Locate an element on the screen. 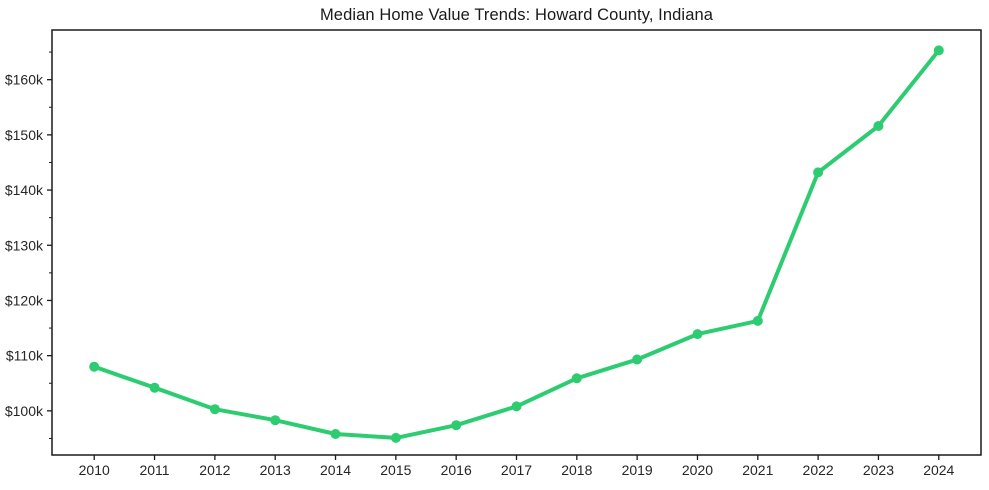 The width and height of the screenshot is (989, 490). x-tick-label: 2013 is located at coordinates (275, 470).